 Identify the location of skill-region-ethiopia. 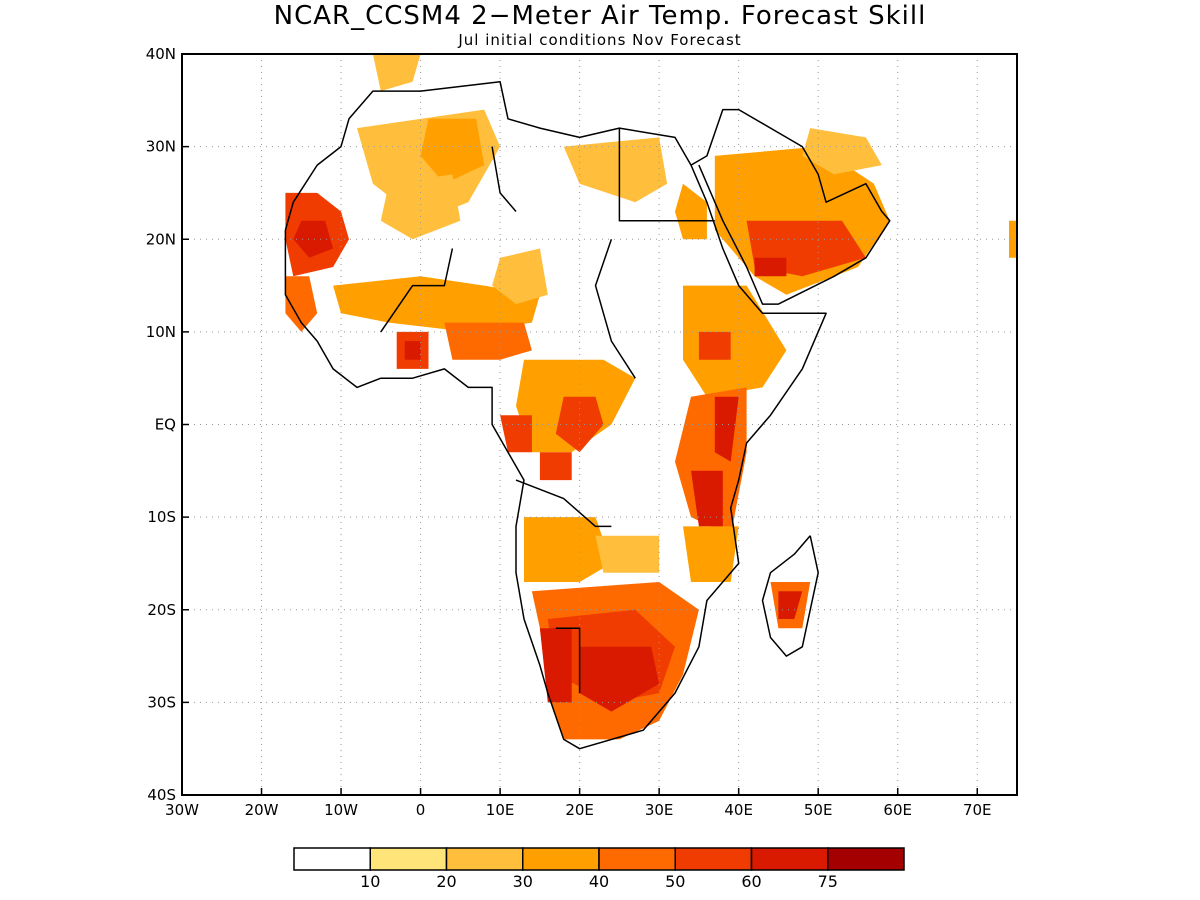
(735, 341).